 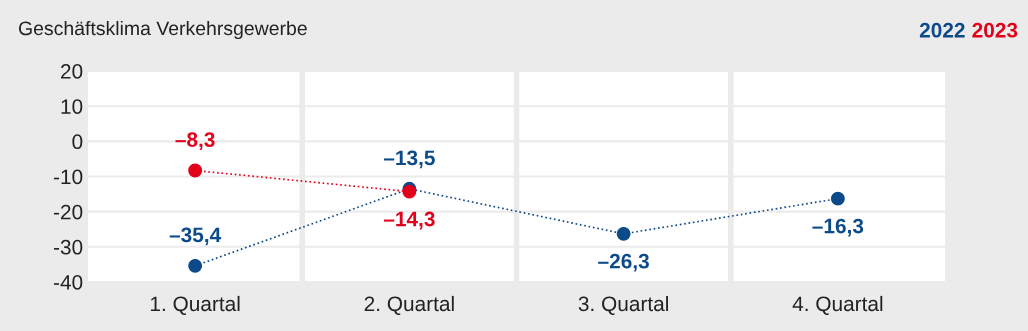 I want to click on y-tick-label: 10, so click(x=72, y=106).